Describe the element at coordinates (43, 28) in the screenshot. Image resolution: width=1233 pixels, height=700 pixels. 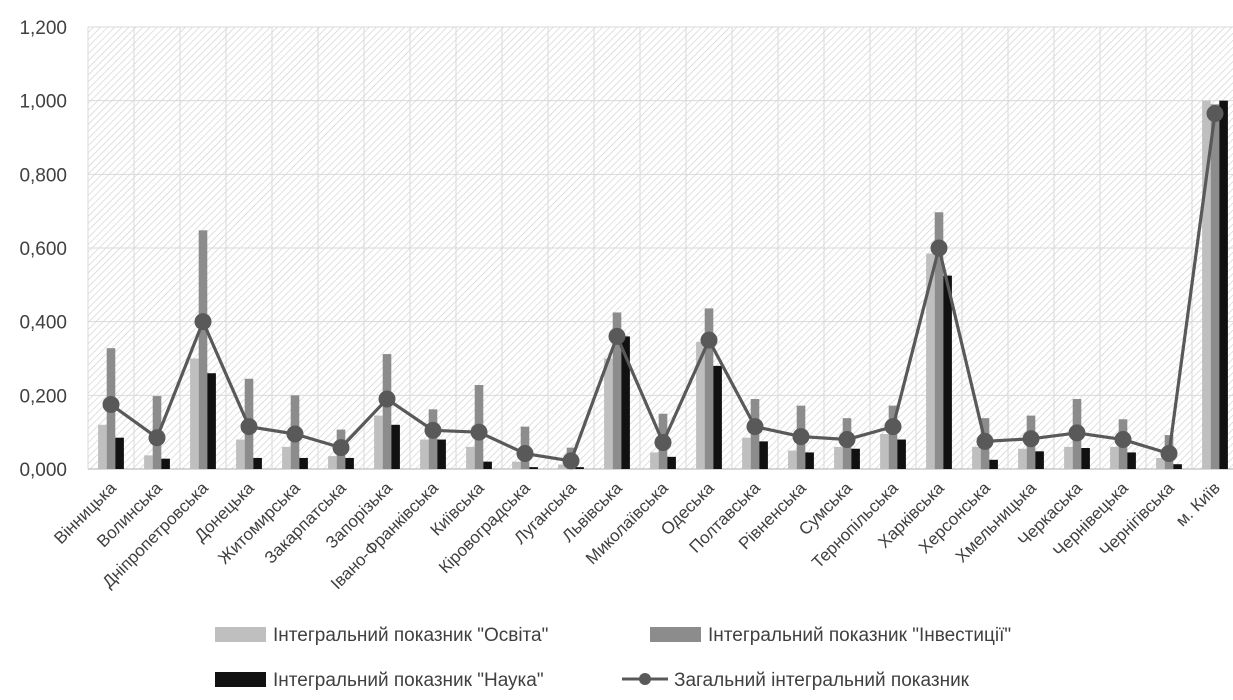
I see `y-tick-label: 1,200` at that location.